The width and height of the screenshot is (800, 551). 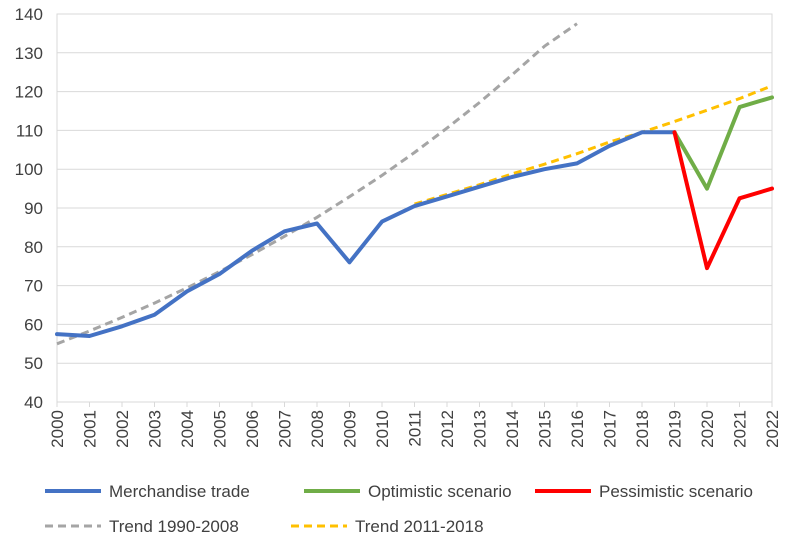 I want to click on y-tick-label-100: 100, so click(x=29, y=169).